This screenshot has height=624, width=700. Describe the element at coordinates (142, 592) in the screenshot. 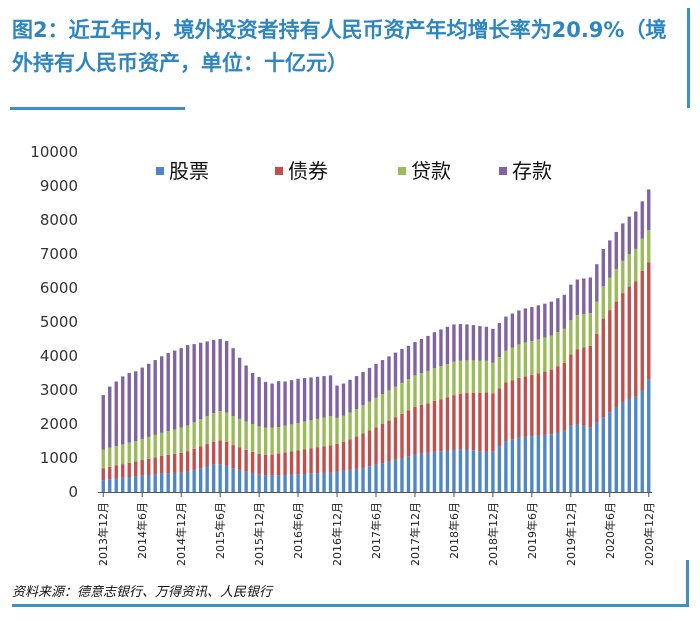

I see `source-note: 资料来源：德意志银行、万得资讯、人民银行` at that location.